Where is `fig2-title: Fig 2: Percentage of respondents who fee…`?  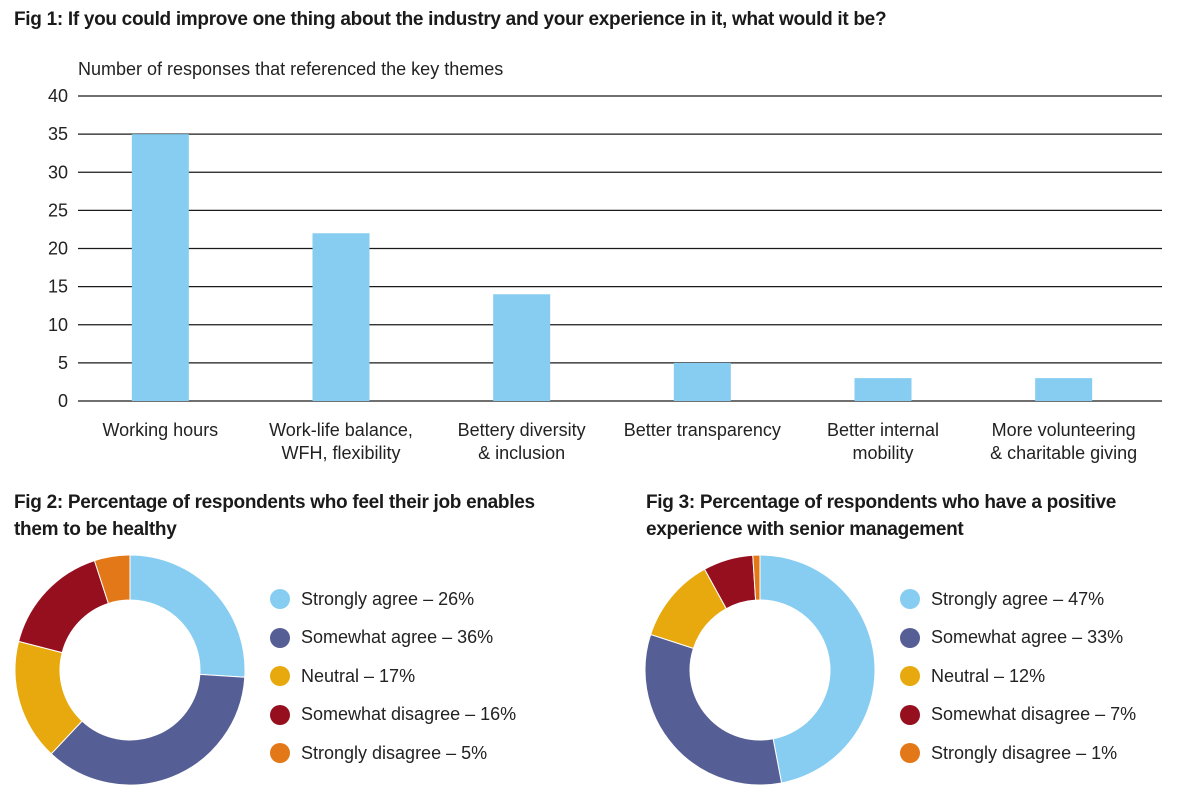
fig2-title: Fig 2: Percentage of respondents who fee… is located at coordinates (274, 516).